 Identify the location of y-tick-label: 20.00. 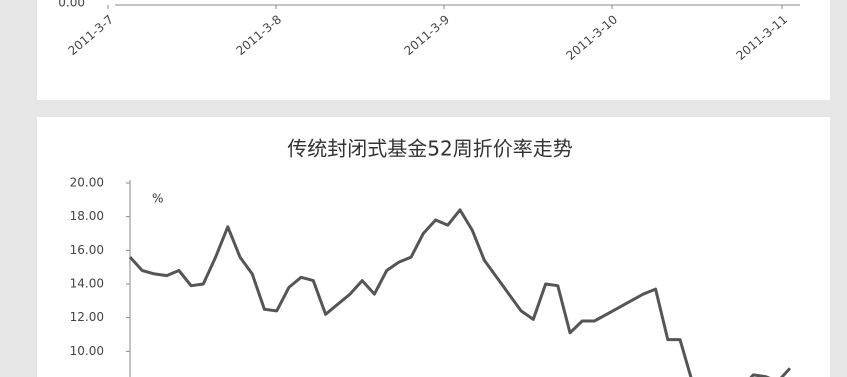
(87, 183).